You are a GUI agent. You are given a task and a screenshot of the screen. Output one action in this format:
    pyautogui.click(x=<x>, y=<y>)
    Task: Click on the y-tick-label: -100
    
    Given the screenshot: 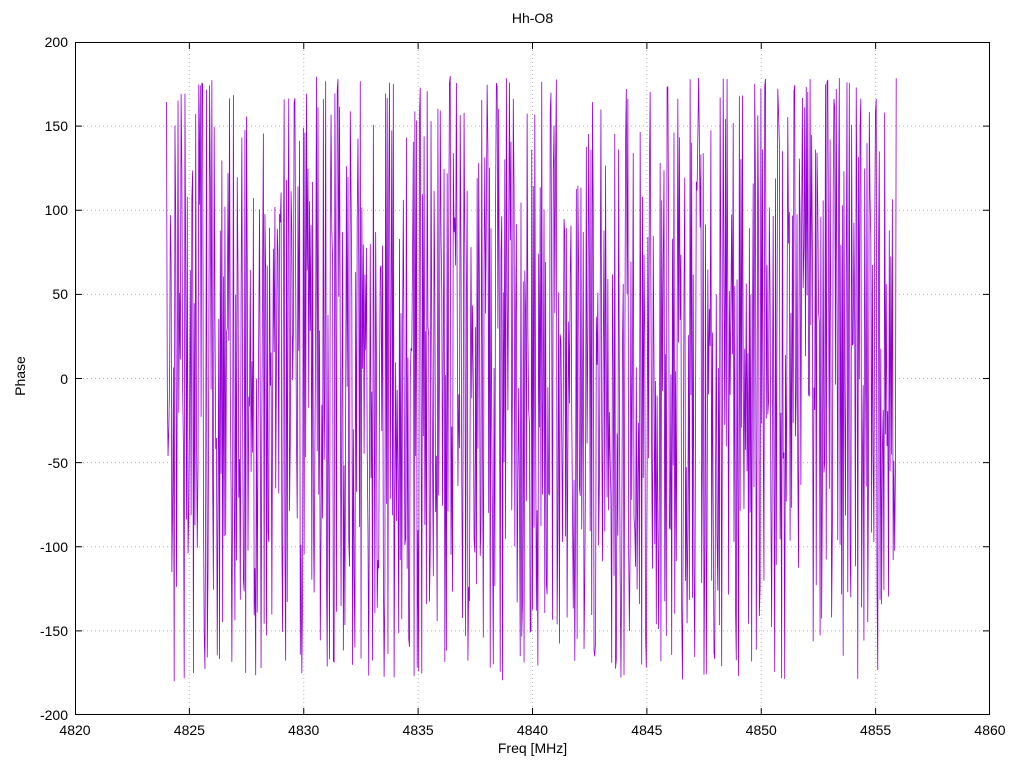 What is the action you would take?
    pyautogui.click(x=53, y=546)
    